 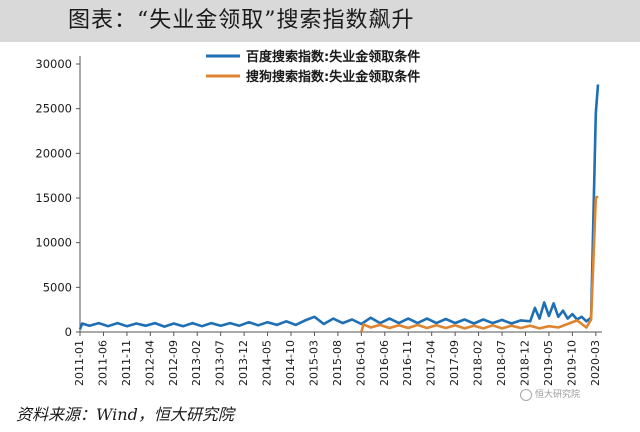 I want to click on x-tick-label: 2017-09, so click(x=454, y=363).